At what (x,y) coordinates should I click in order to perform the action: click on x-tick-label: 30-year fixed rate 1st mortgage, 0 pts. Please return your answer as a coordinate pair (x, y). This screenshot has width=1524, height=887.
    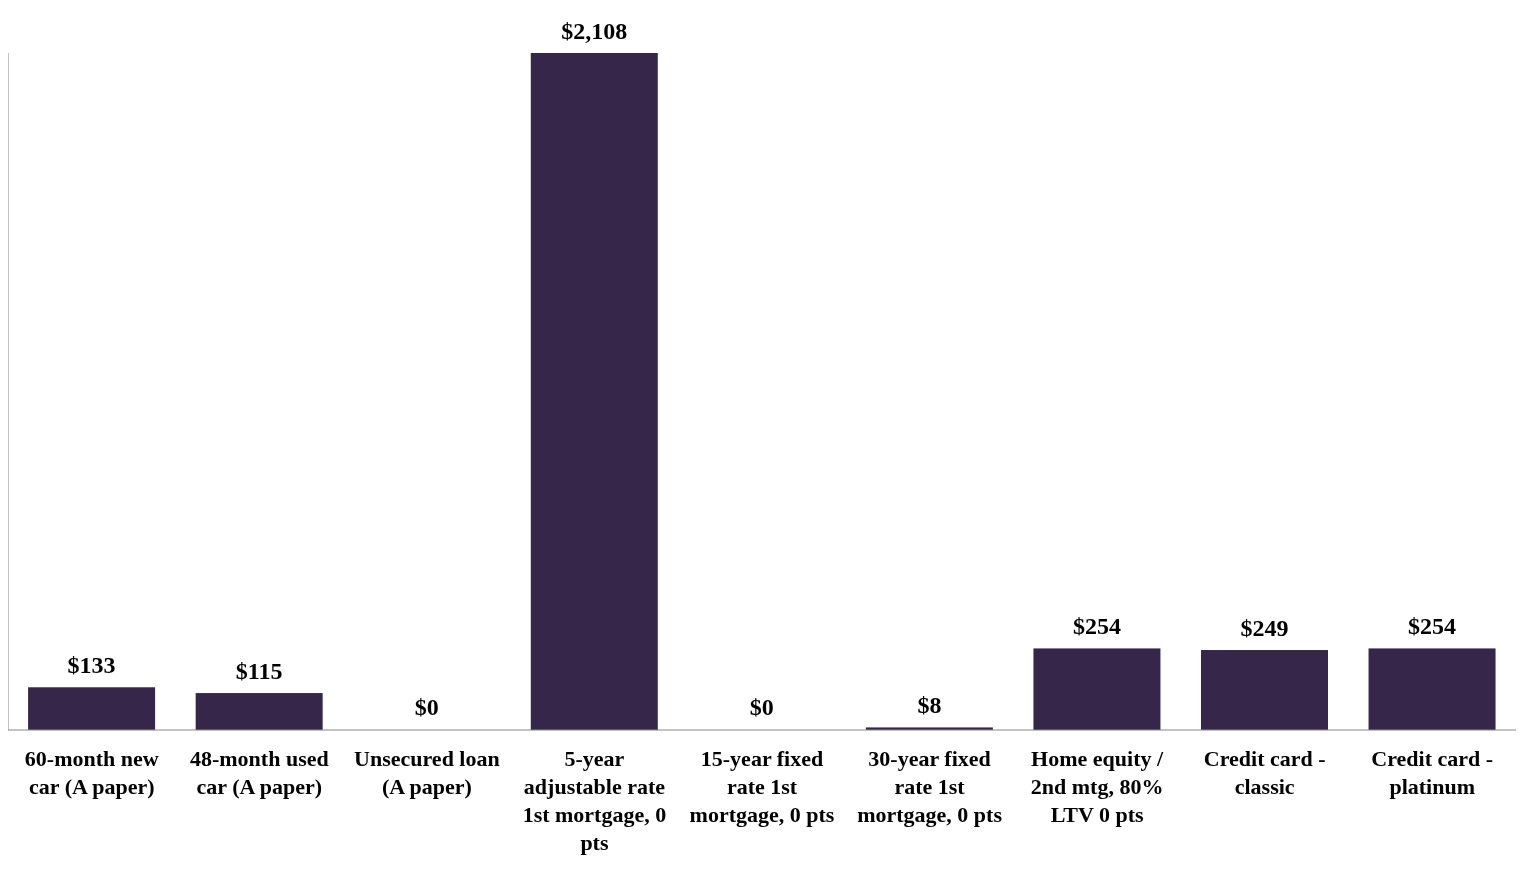
    Looking at the image, I should click on (930, 786).